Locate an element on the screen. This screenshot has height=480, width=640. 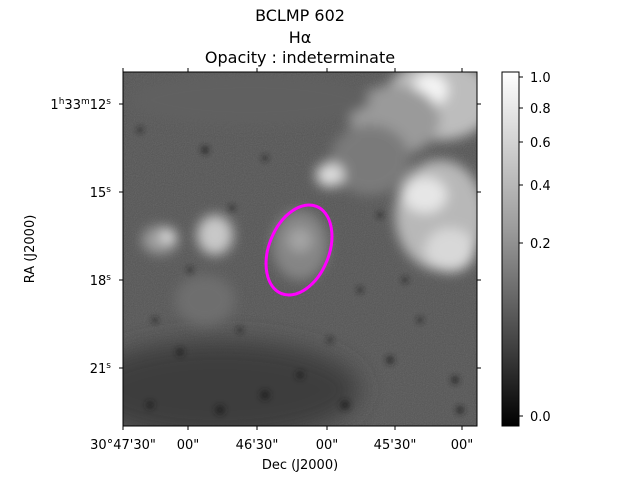
aperture-ellipse is located at coordinates (299, 250).